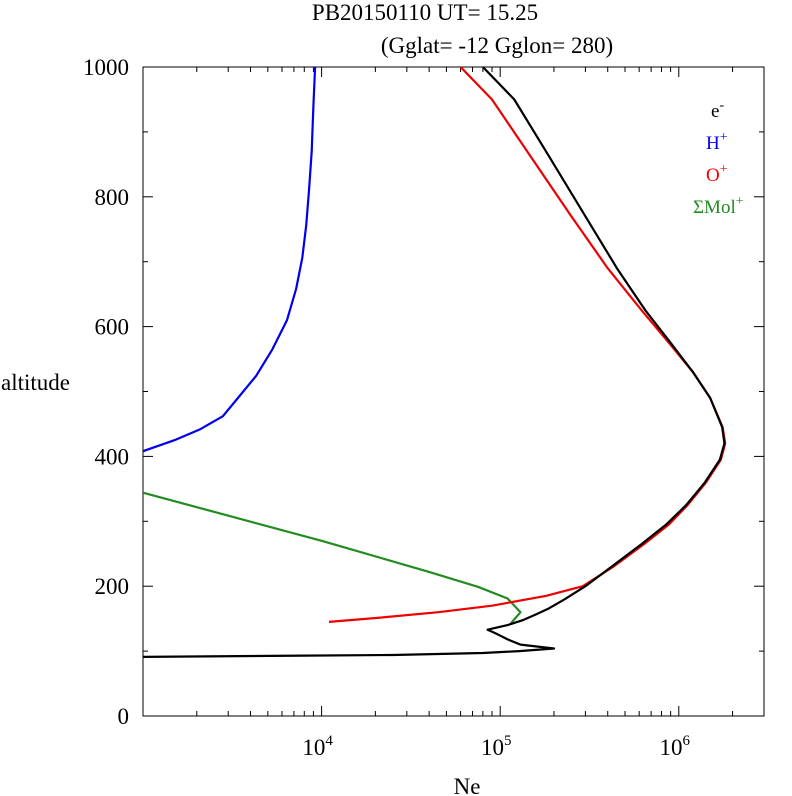  What do you see at coordinates (112, 586) in the screenshot?
I see `y-tick-label: 200` at bounding box center [112, 586].